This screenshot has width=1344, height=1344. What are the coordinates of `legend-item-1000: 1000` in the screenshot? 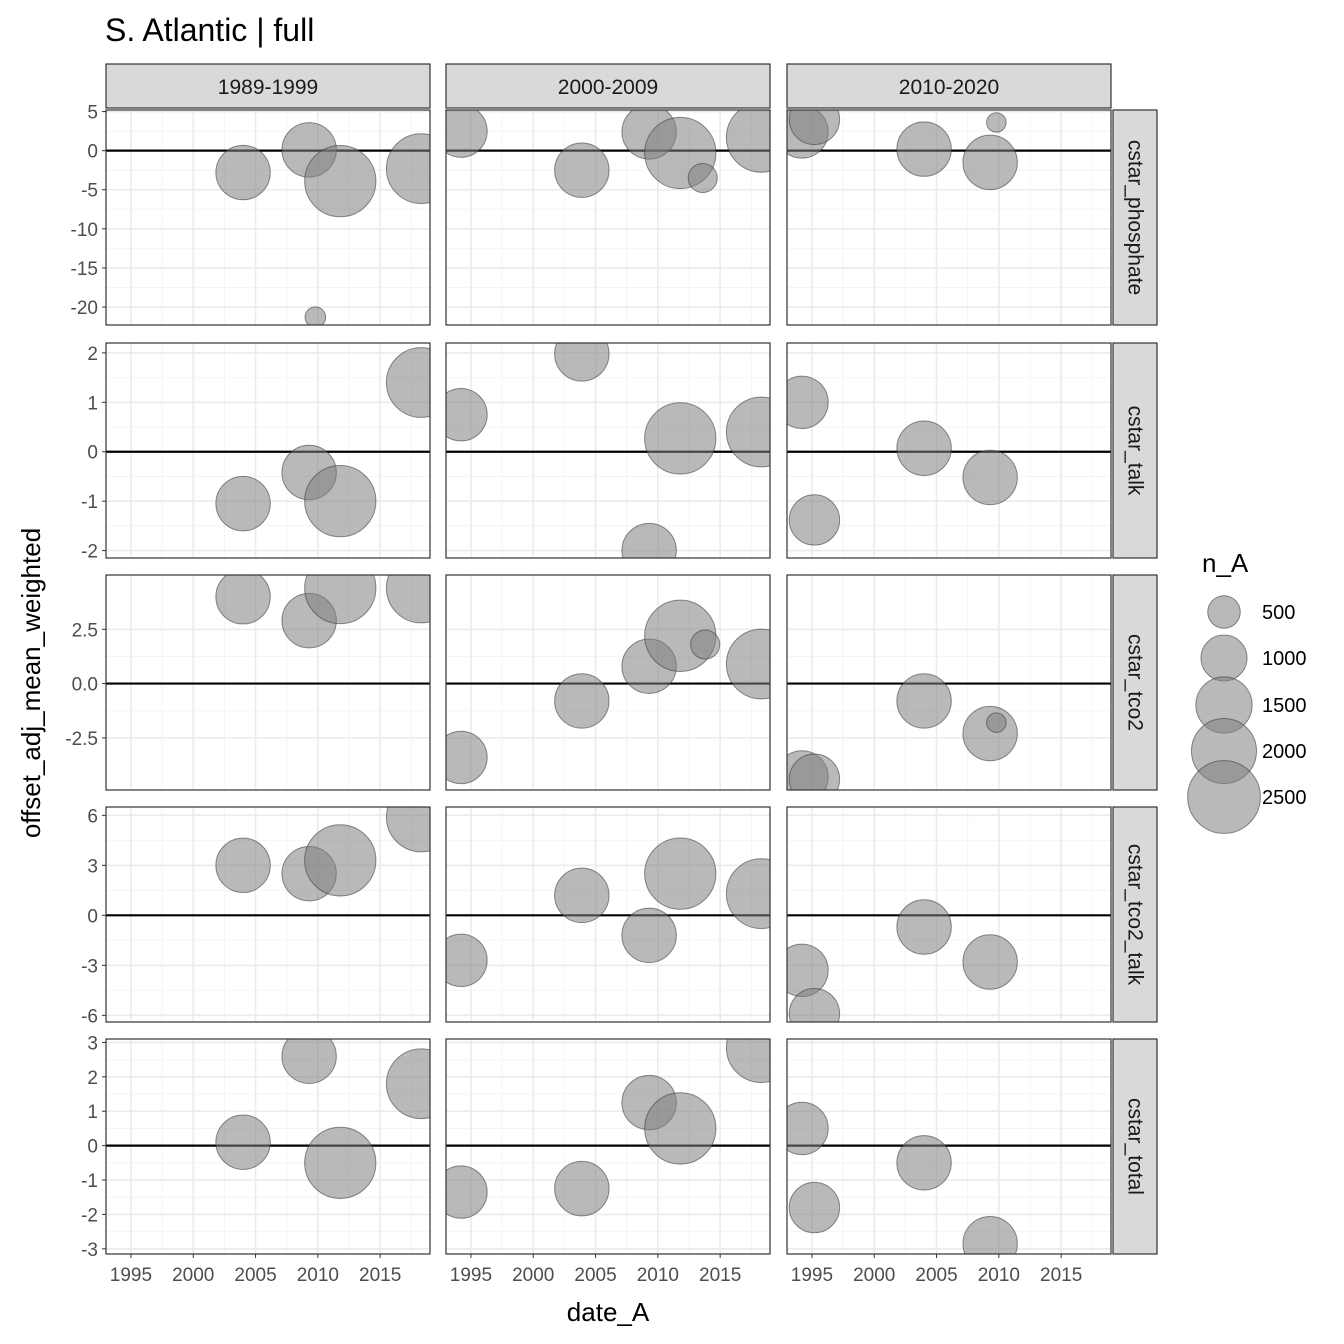 It's located at (1253, 658).